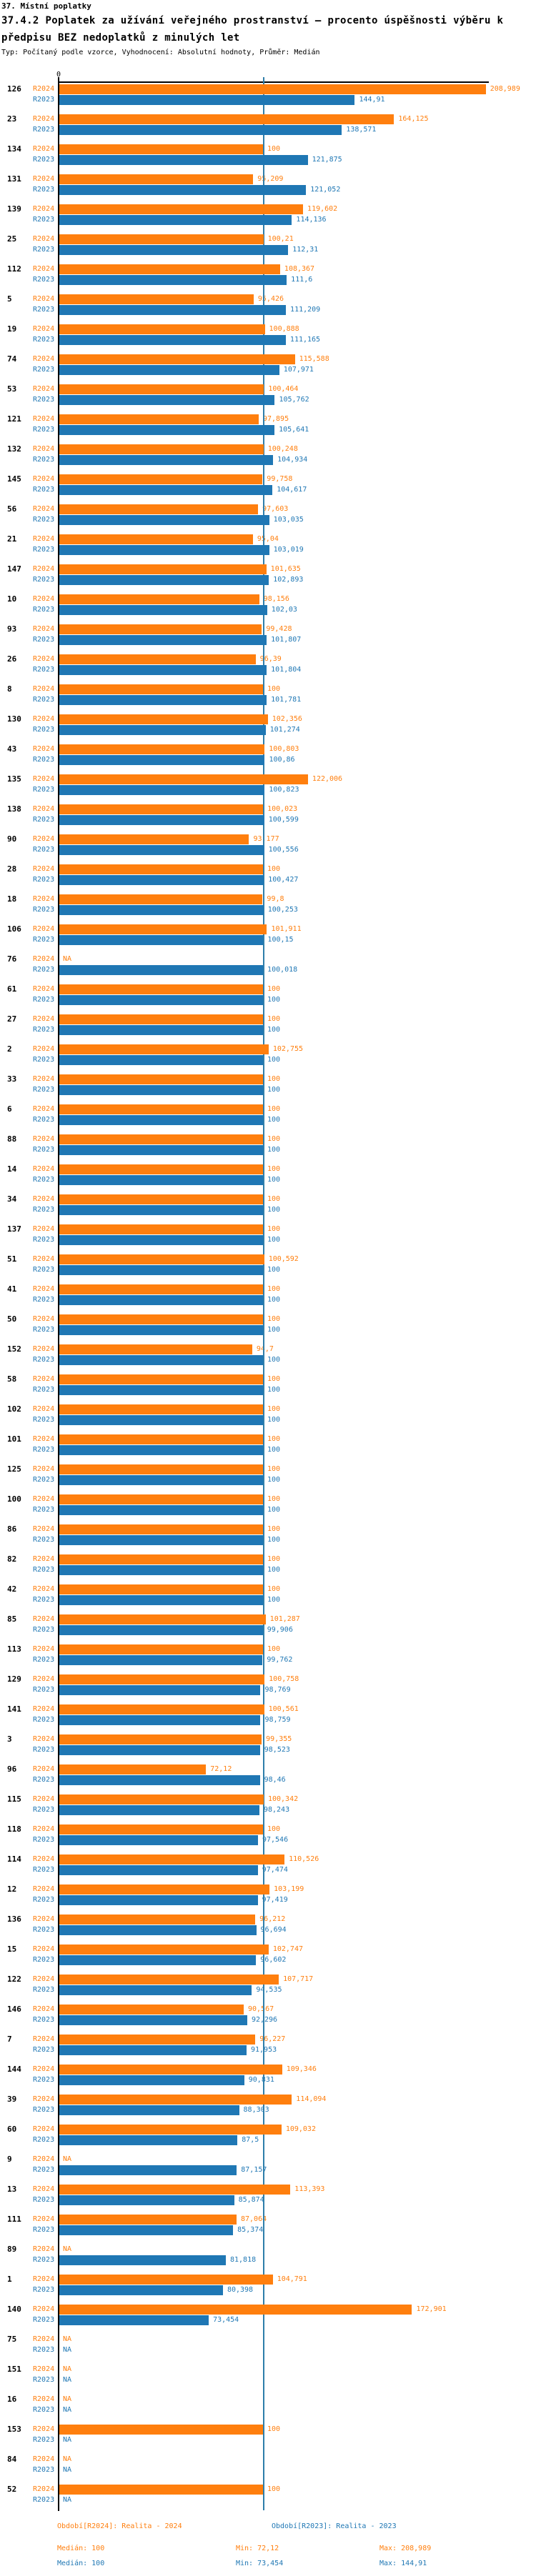 This screenshot has height=2576, width=536. What do you see at coordinates (314, 359) in the screenshot?
I see `value-label: 115,588` at bounding box center [314, 359].